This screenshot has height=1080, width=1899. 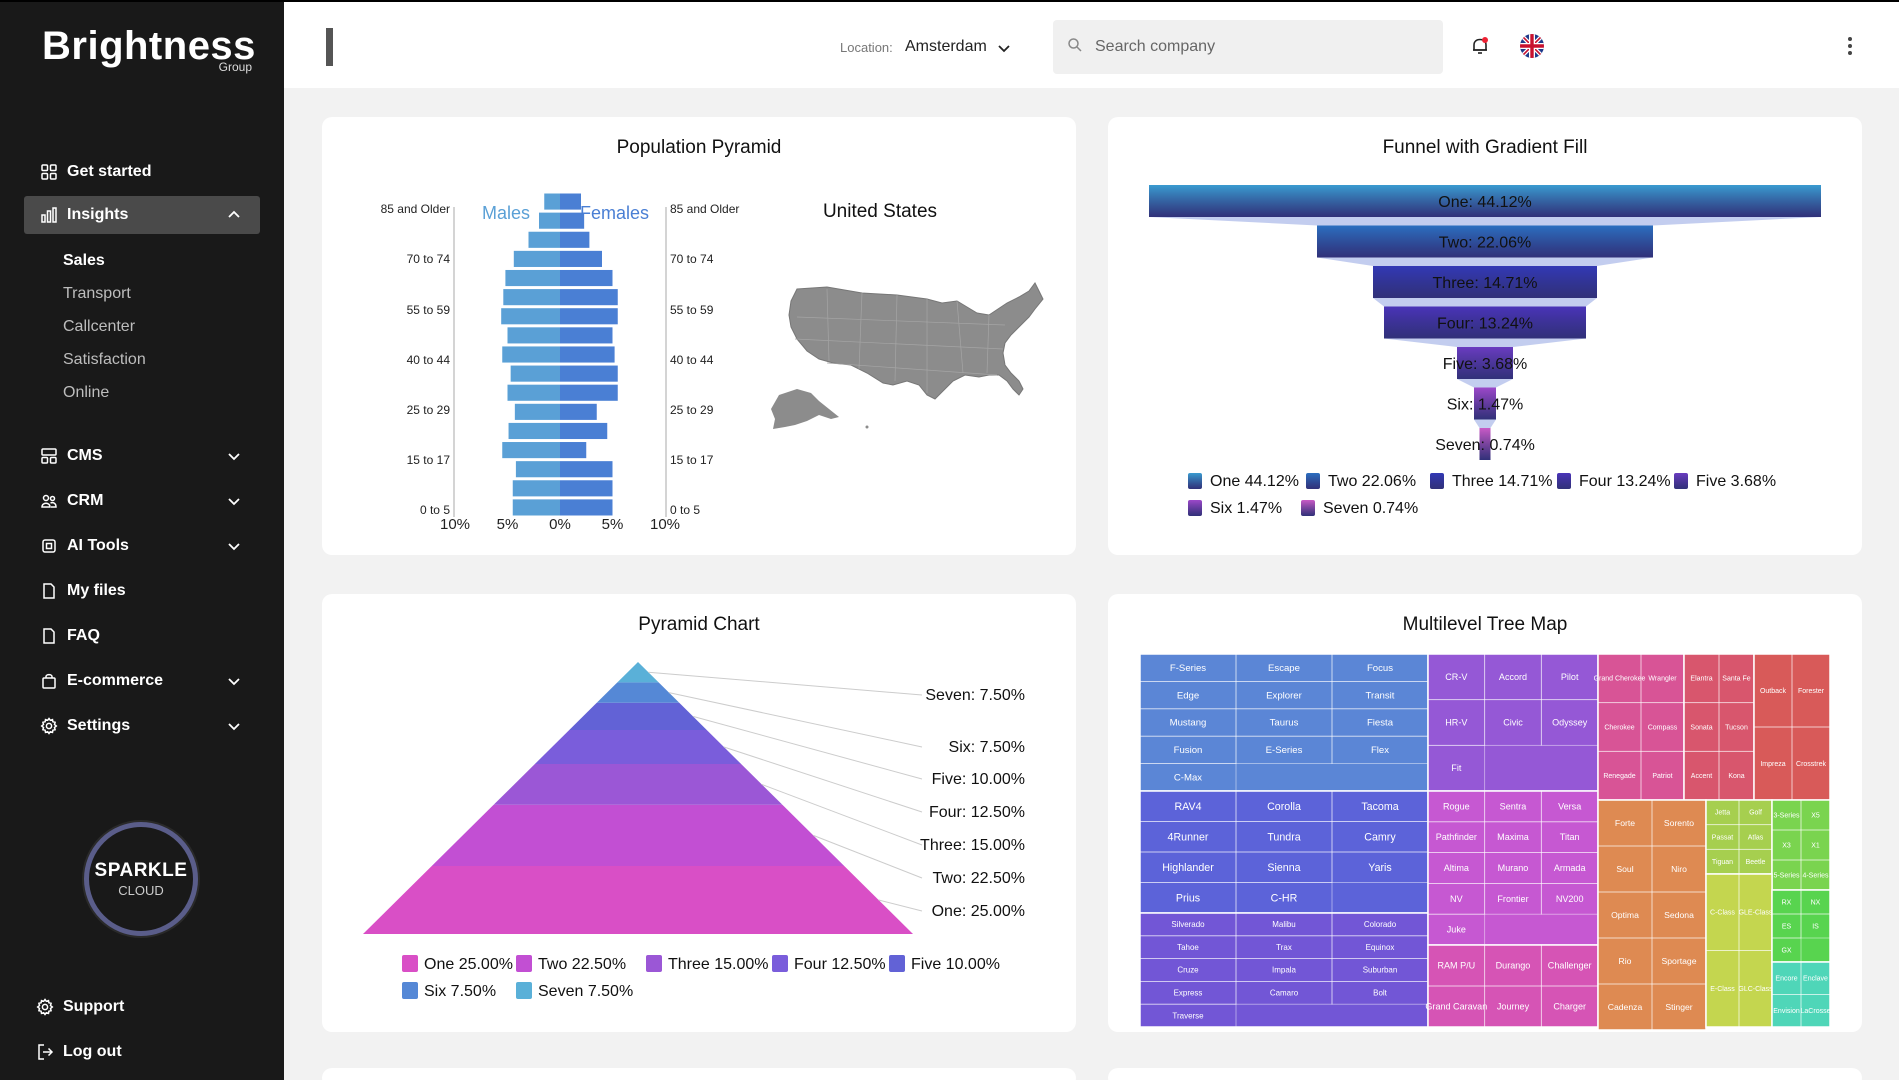 I want to click on sidebar-item-label: CRM, so click(x=85, y=500).